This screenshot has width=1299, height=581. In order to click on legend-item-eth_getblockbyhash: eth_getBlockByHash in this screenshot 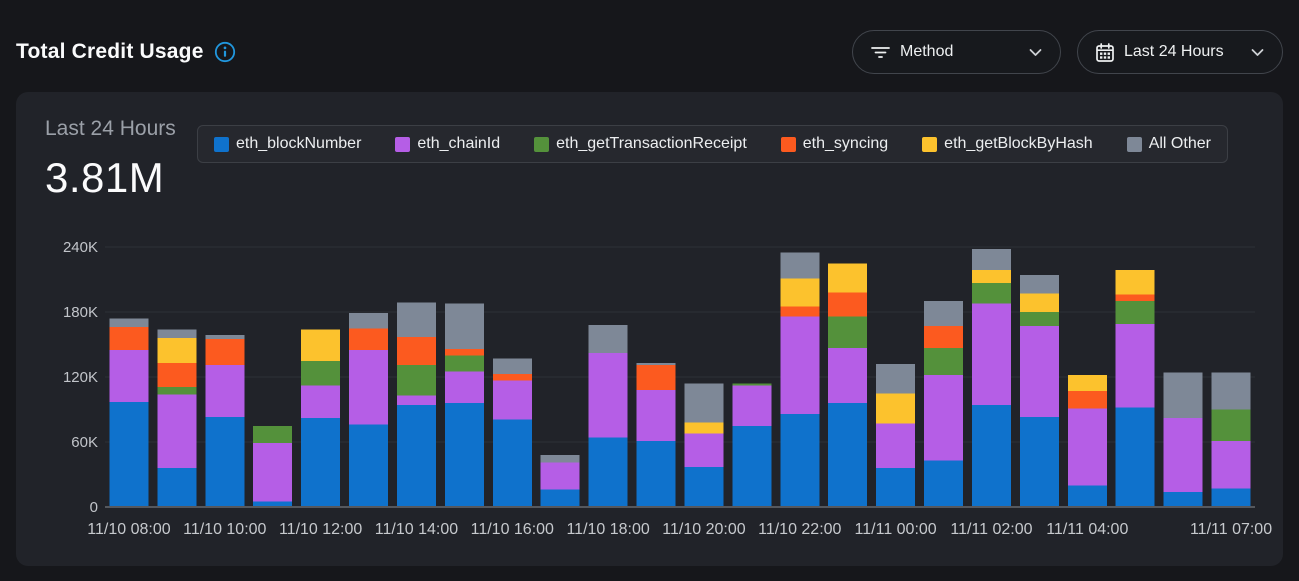, I will do `click(1007, 144)`.